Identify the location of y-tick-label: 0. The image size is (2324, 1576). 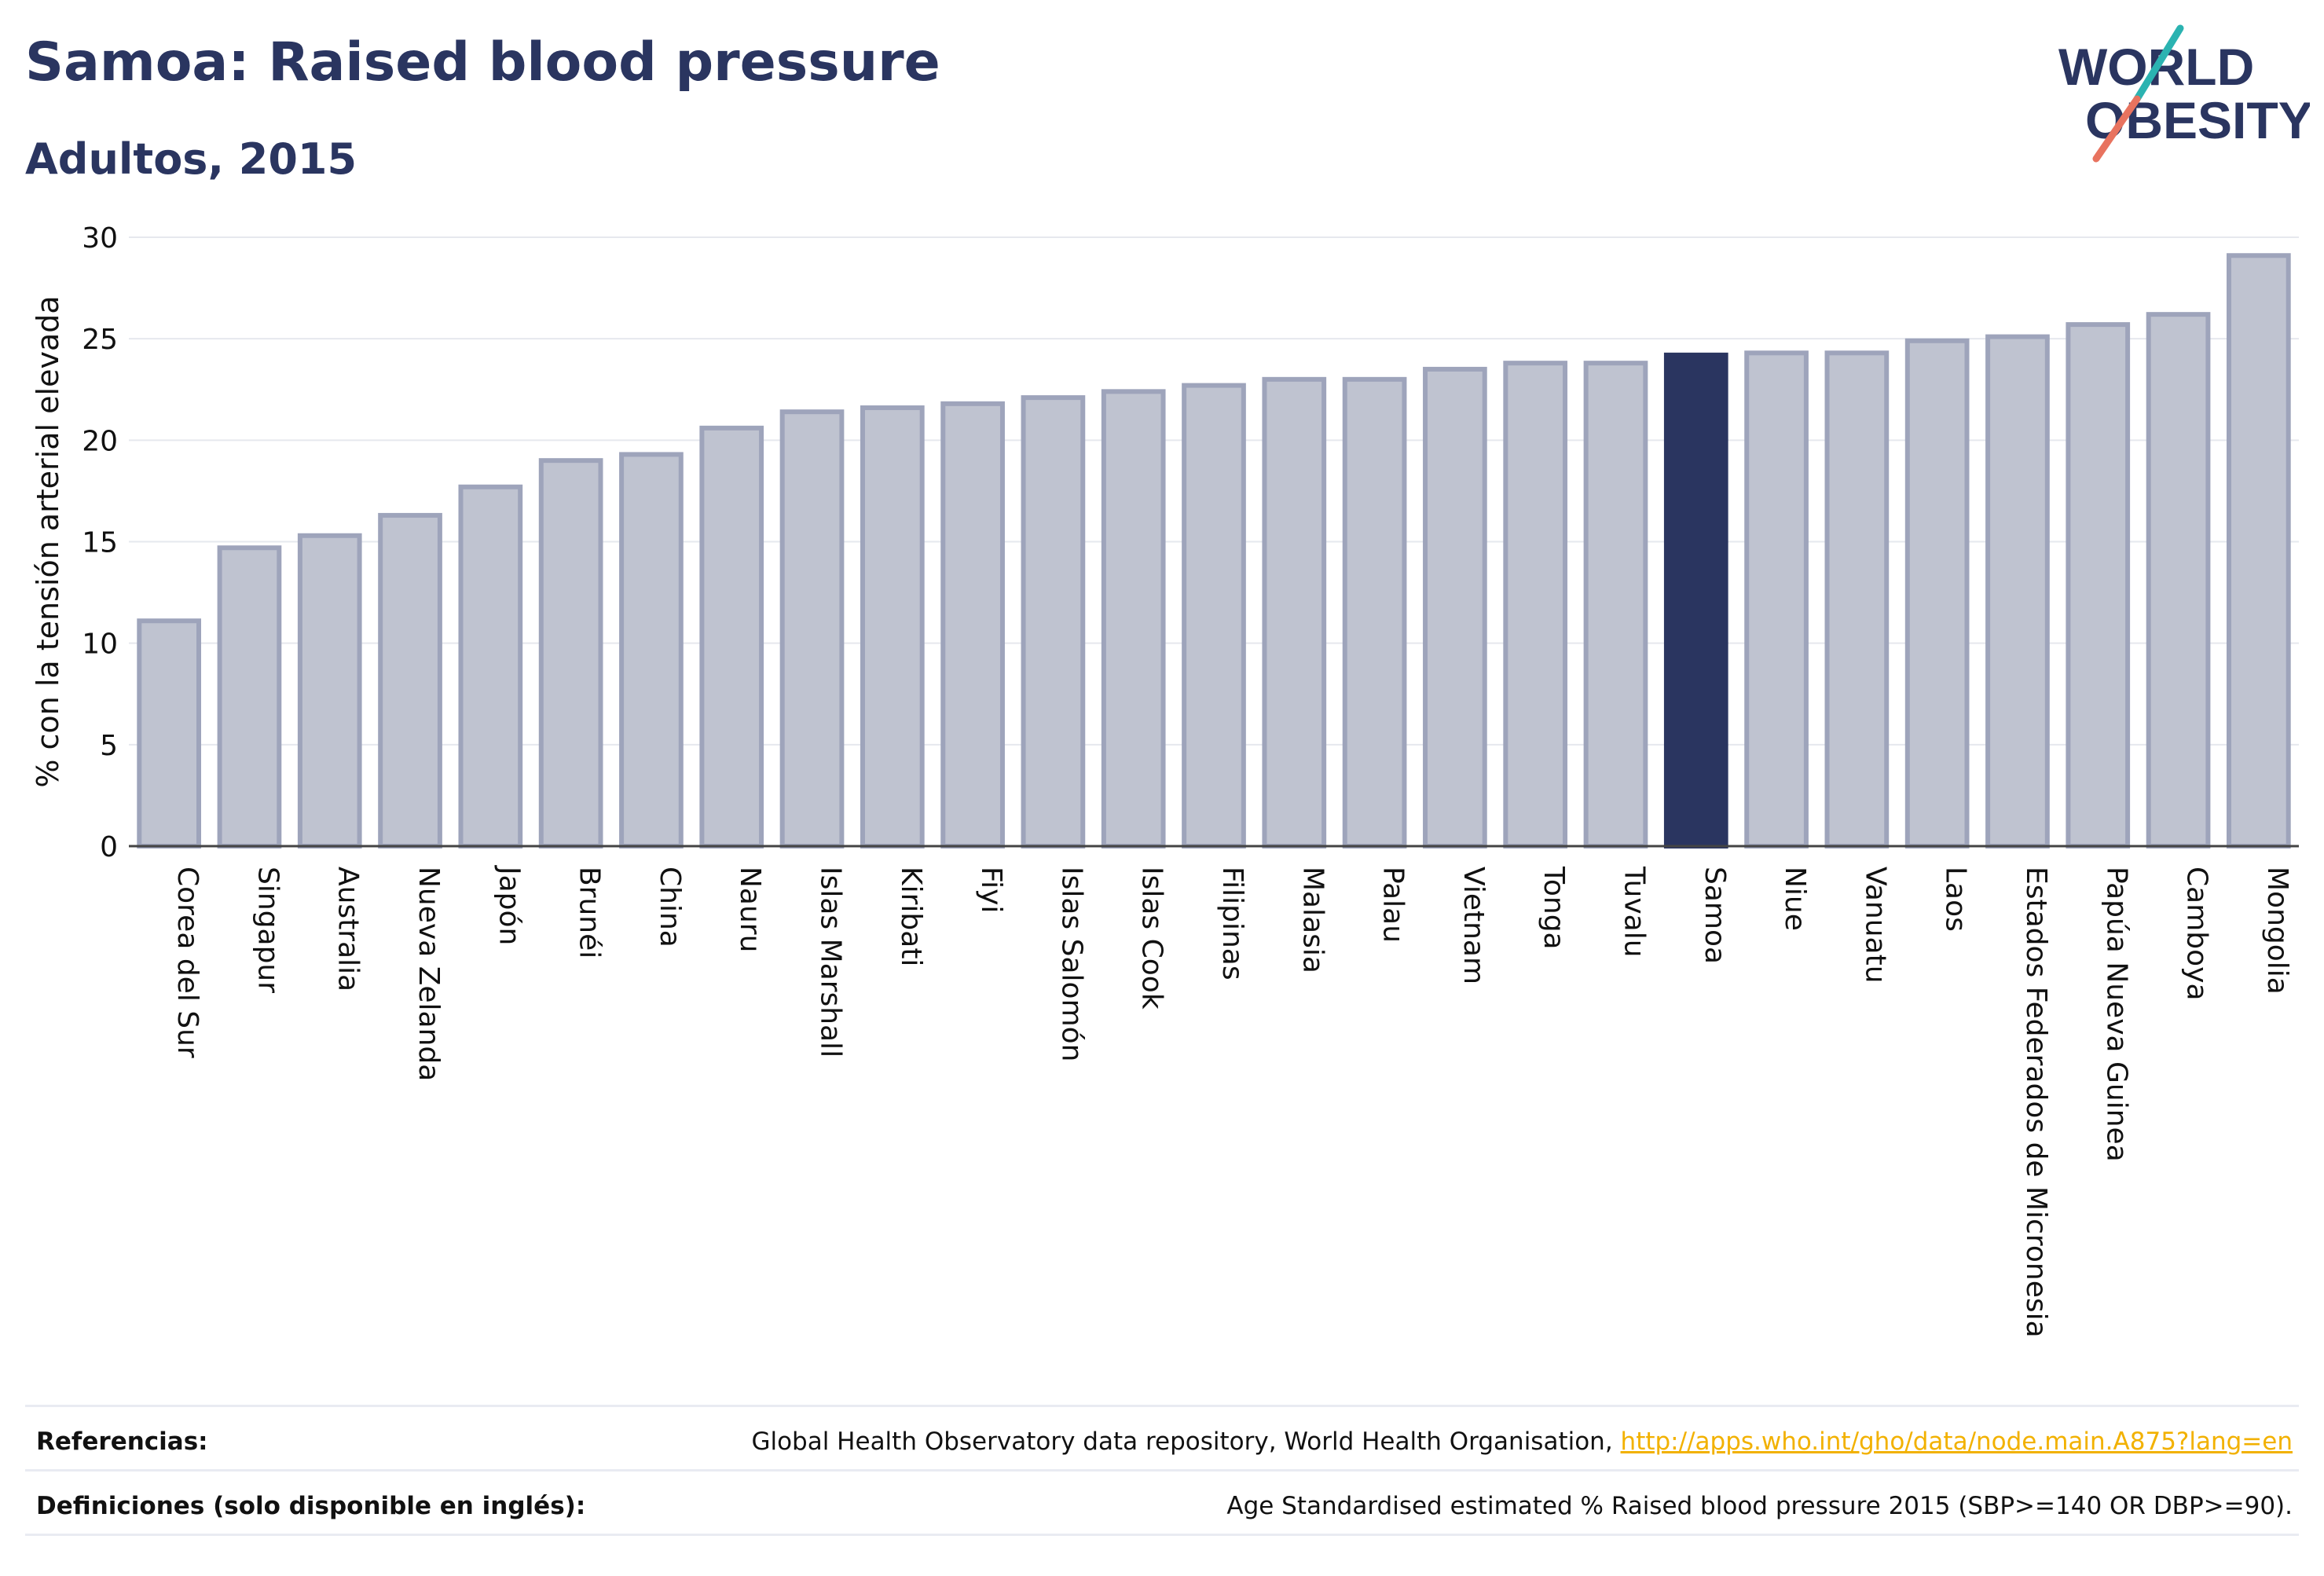
(109, 847).